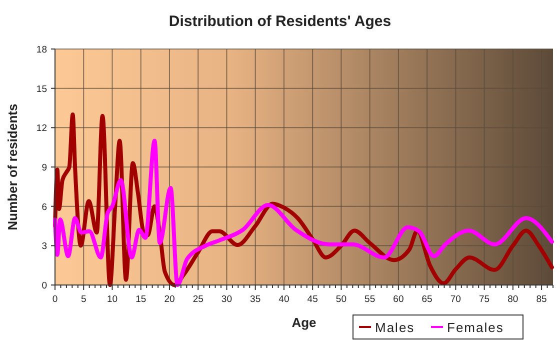  Describe the element at coordinates (455, 299) in the screenshot. I see `x-tick-label: 70` at that location.